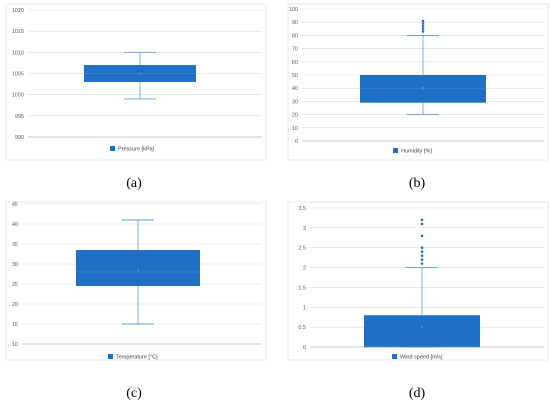 The image size is (550, 408). I want to click on y-tick-label: 60, so click(295, 63).